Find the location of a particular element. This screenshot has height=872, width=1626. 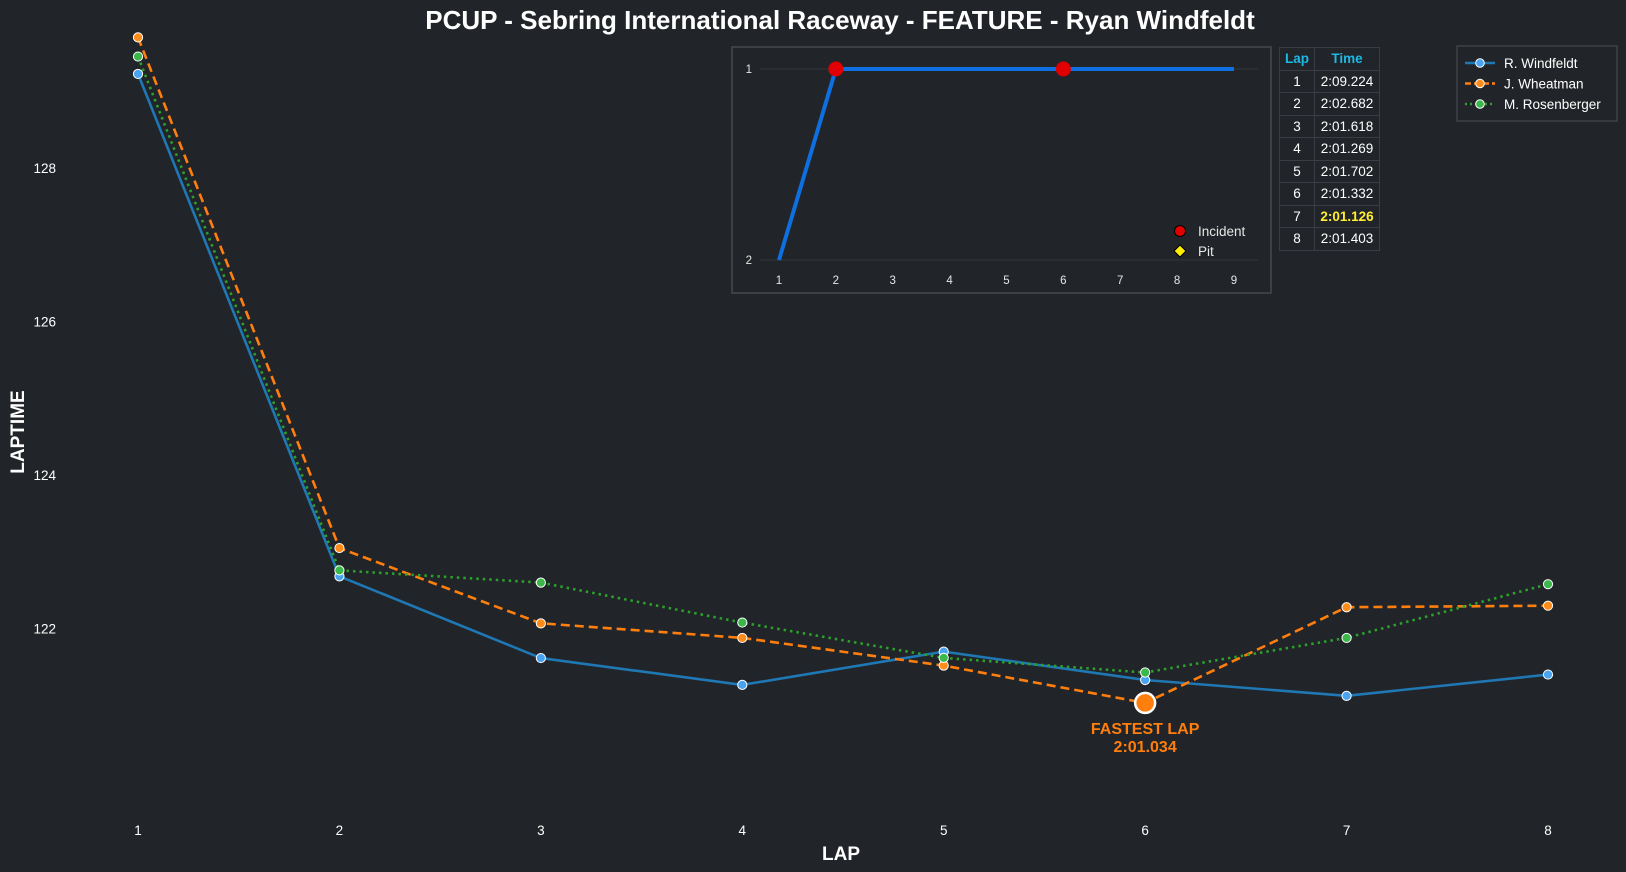

inset-frame is located at coordinates (1001, 170).